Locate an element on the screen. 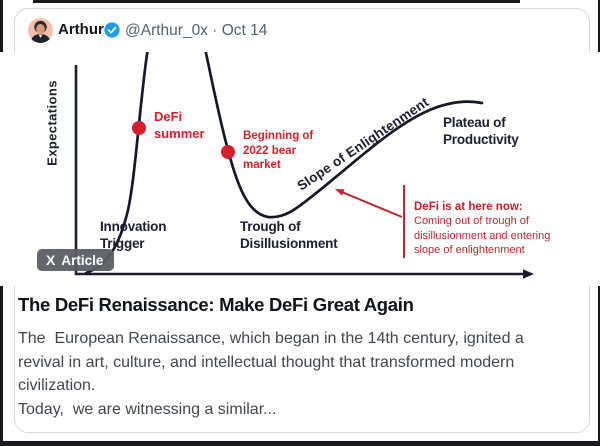  avatar is located at coordinates (40, 30).